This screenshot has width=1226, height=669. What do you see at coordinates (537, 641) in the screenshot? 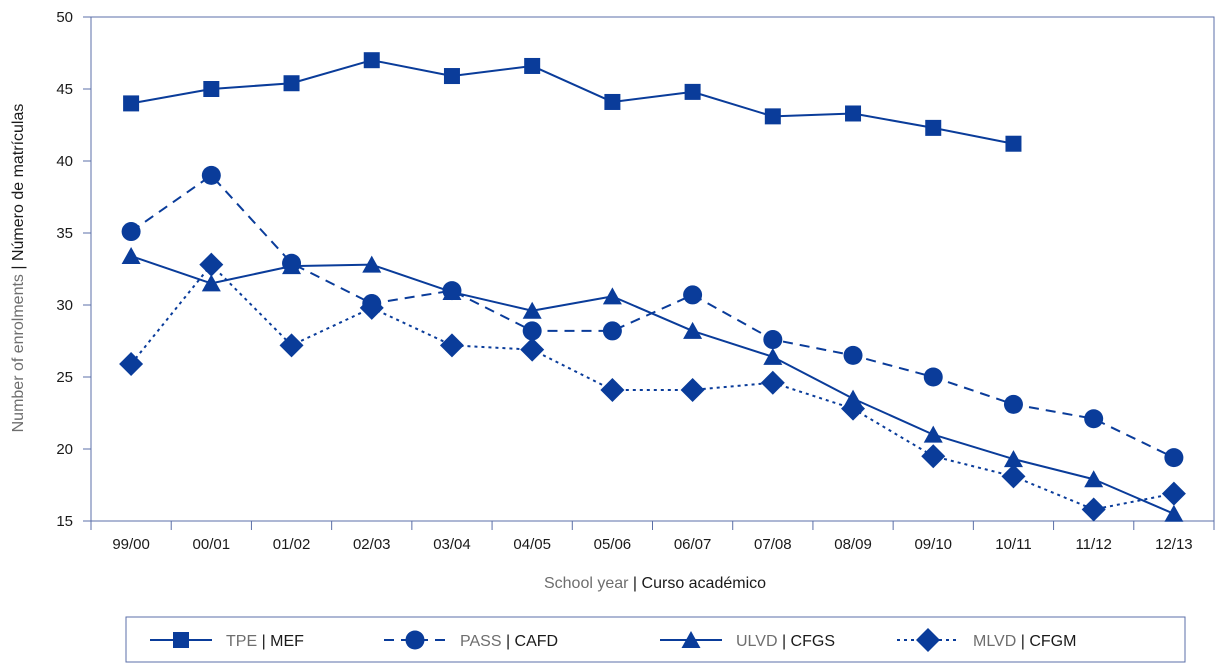
I see `legend-label-es: CAFD` at bounding box center [537, 641].